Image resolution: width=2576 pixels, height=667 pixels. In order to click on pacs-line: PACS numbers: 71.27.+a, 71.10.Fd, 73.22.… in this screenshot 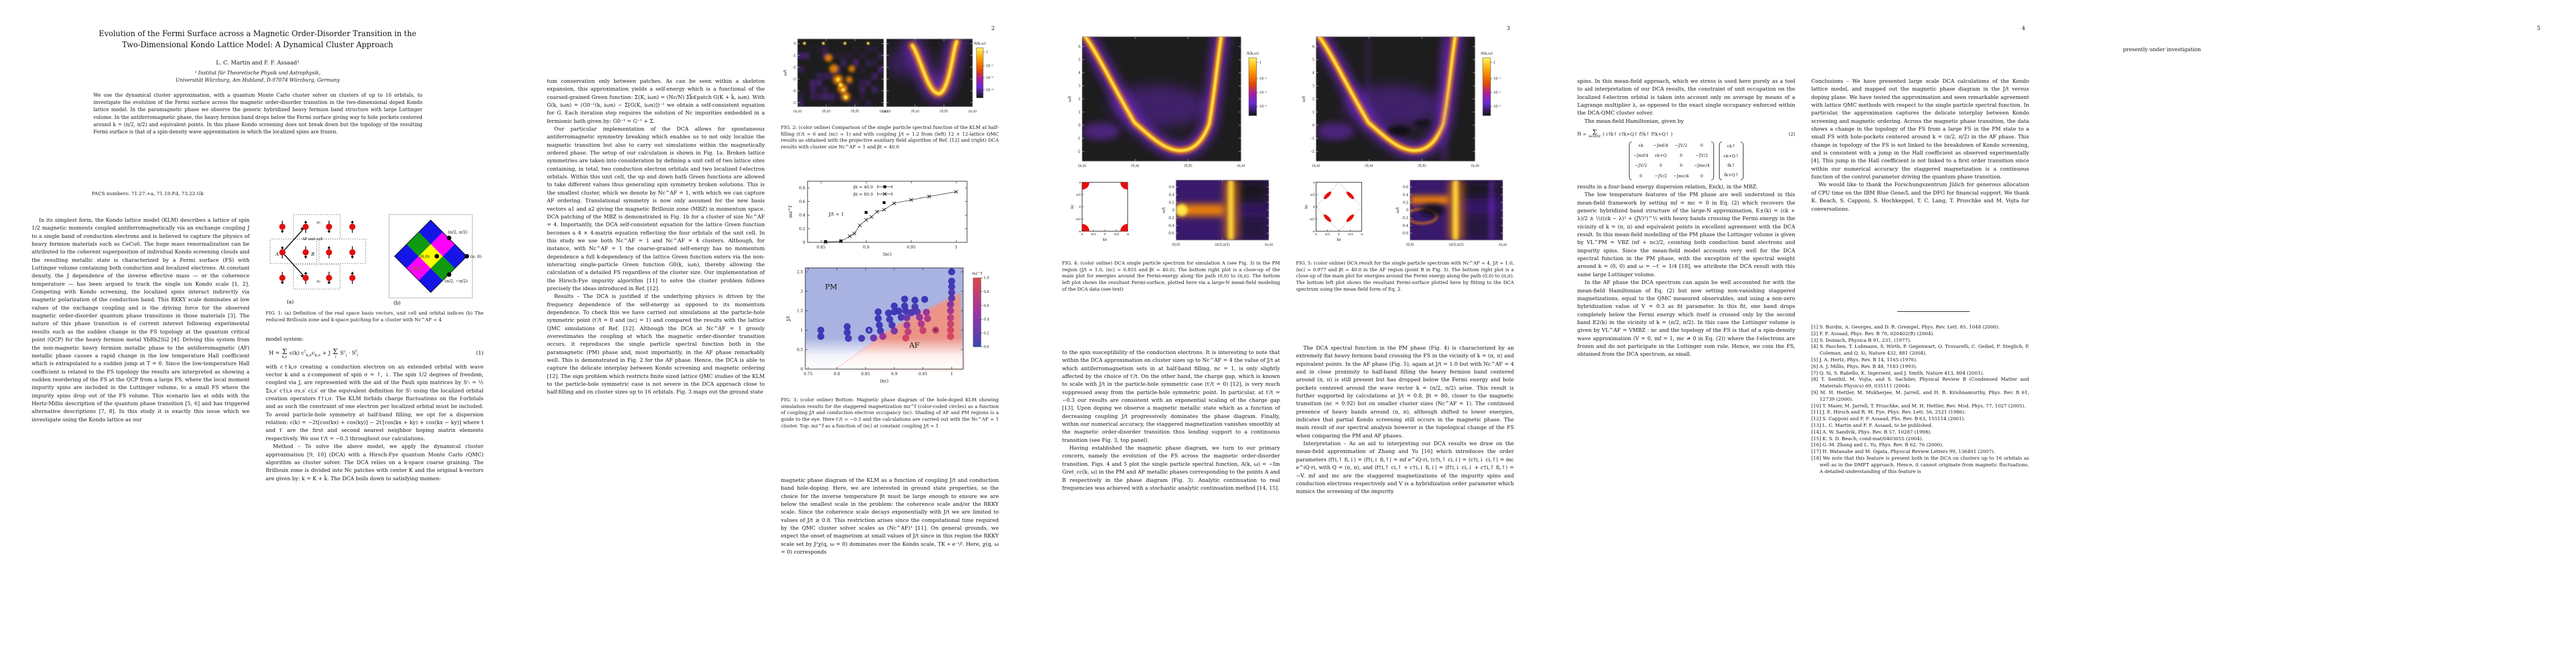, I will do `click(148, 194)`.